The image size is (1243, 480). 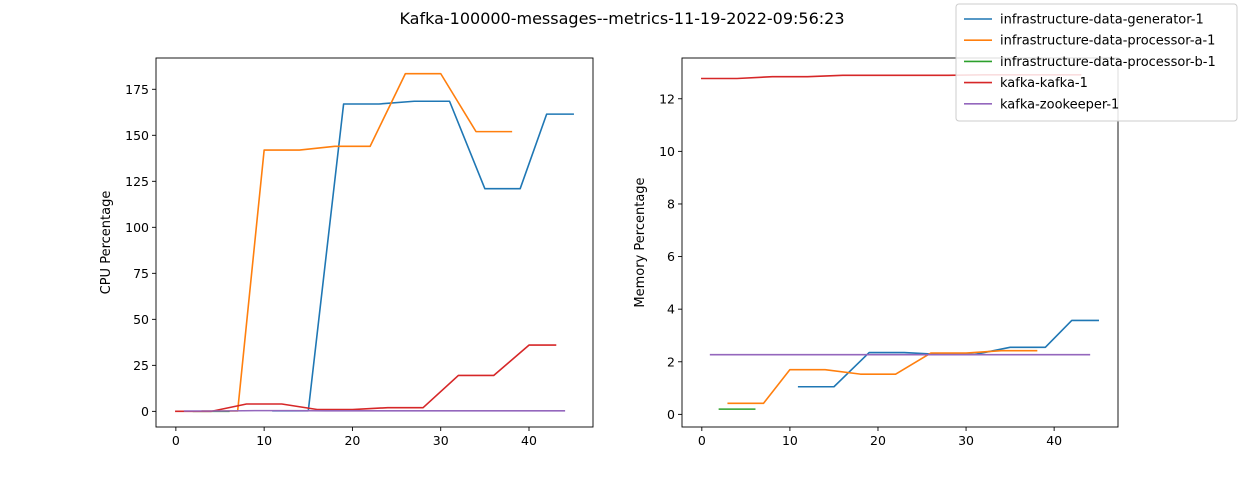 I want to click on cpu-y-tick-label: 0, so click(x=145, y=411).